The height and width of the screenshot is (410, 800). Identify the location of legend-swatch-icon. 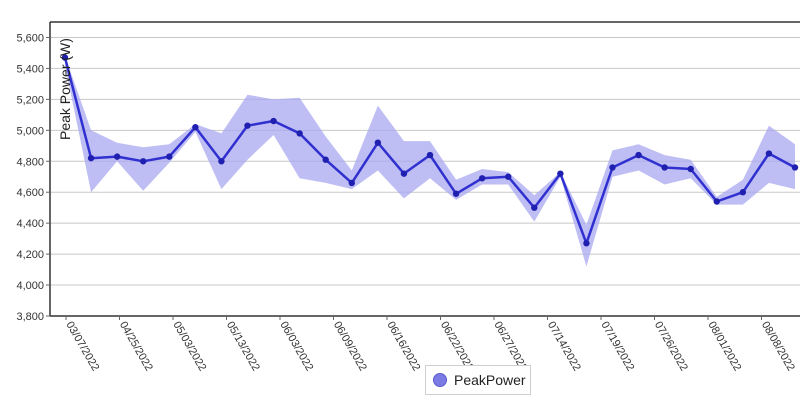
(440, 380).